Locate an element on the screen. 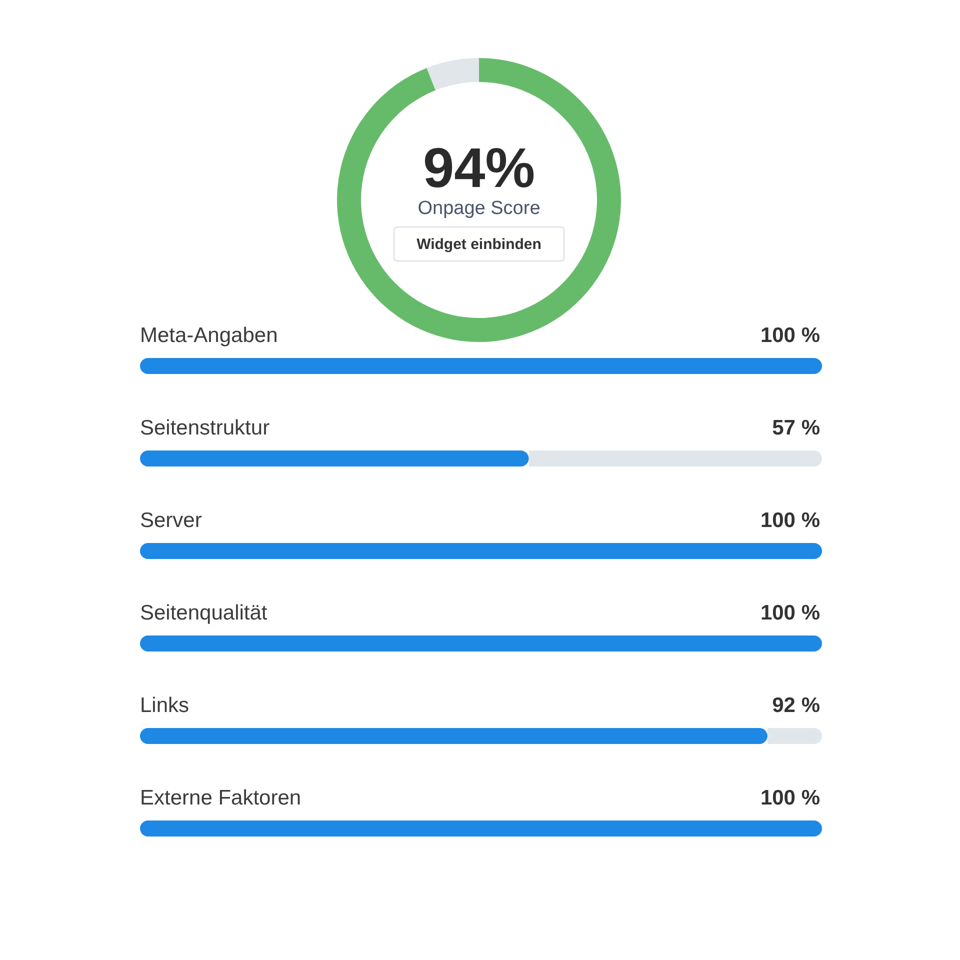 The width and height of the screenshot is (960, 960). y-tick-label: Externe Faktoren is located at coordinates (221, 798).